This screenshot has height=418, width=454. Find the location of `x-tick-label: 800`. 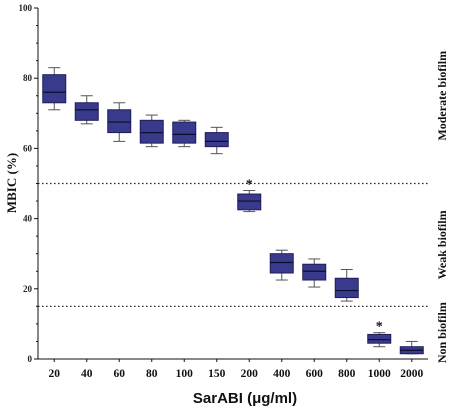

x-tick-label: 800 is located at coordinates (347, 374).